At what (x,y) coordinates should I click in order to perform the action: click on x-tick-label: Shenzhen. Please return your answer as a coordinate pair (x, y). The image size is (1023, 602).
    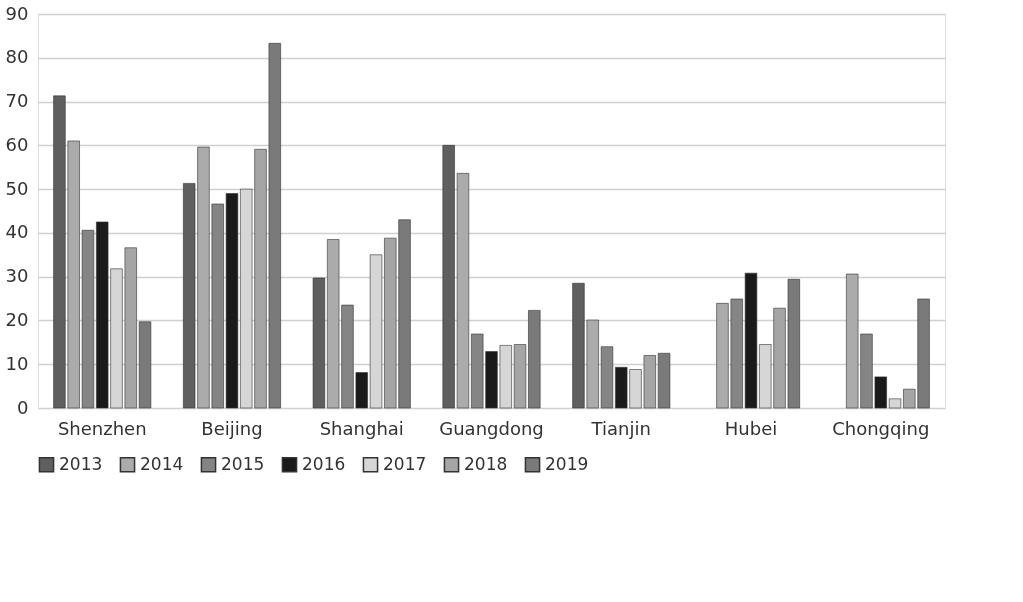
    Looking at the image, I should click on (102, 428).